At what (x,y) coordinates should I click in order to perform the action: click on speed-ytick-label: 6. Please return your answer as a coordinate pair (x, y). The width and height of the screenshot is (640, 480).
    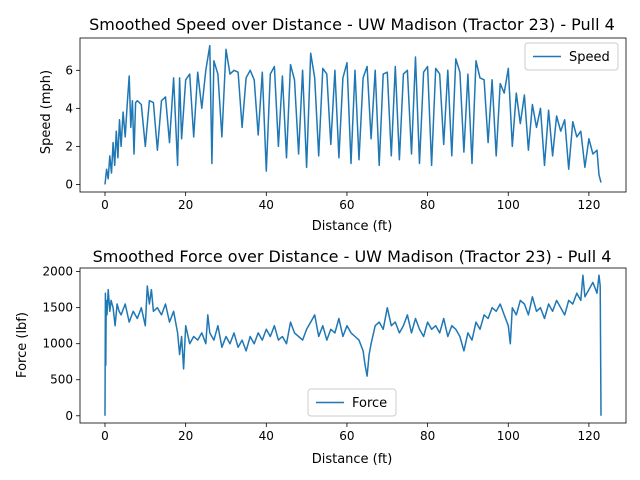
    Looking at the image, I should click on (69, 70).